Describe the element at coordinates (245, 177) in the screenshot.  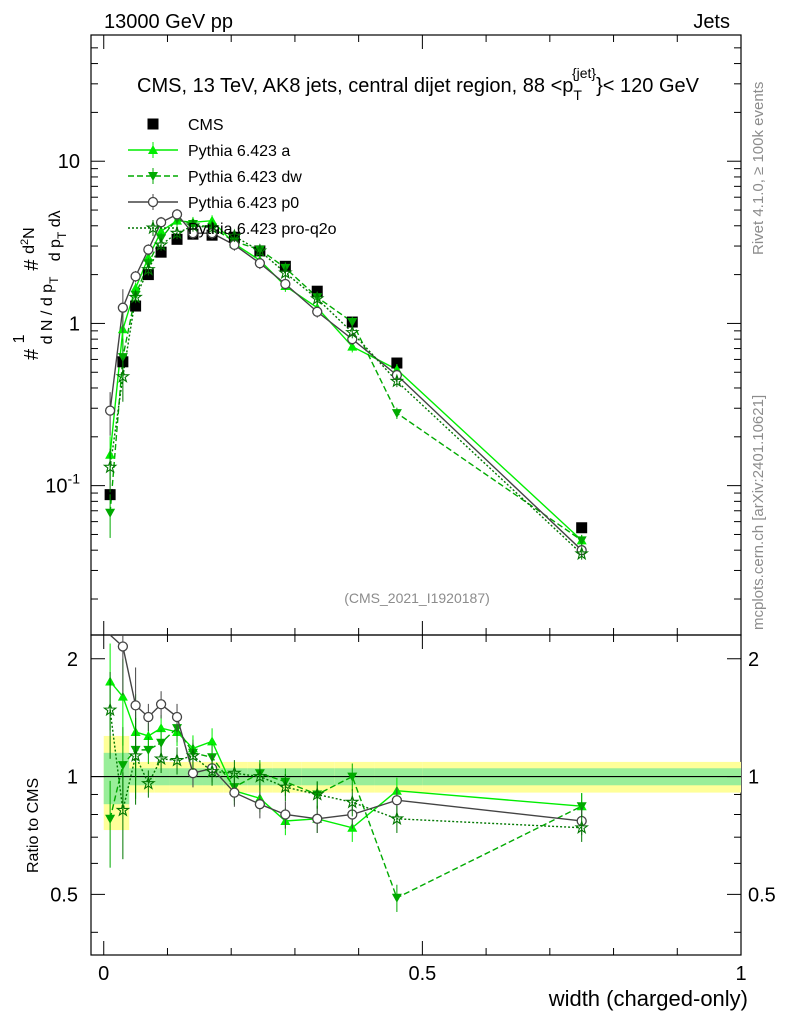
I see `legend-label: Pythia 6.423 dw` at that location.